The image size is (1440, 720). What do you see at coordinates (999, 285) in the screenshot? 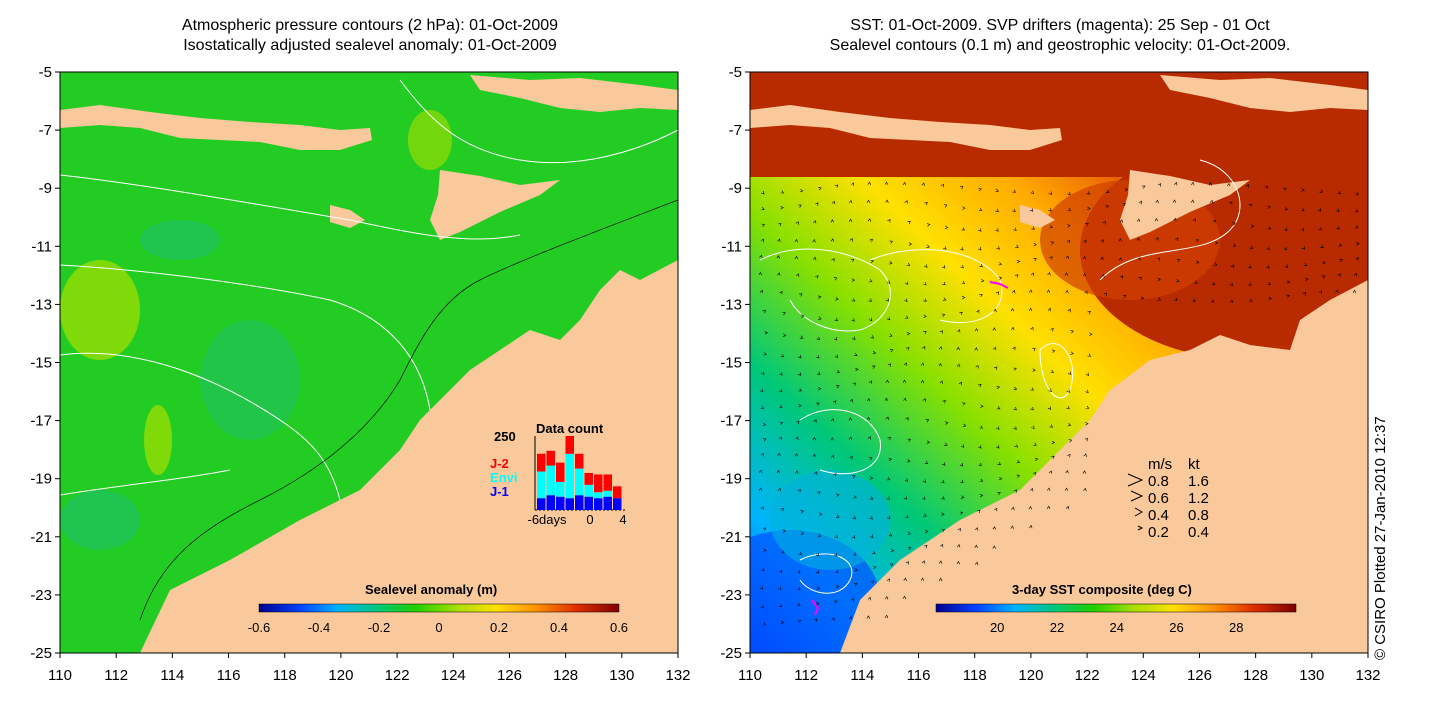
I see `drifter-track` at bounding box center [999, 285].